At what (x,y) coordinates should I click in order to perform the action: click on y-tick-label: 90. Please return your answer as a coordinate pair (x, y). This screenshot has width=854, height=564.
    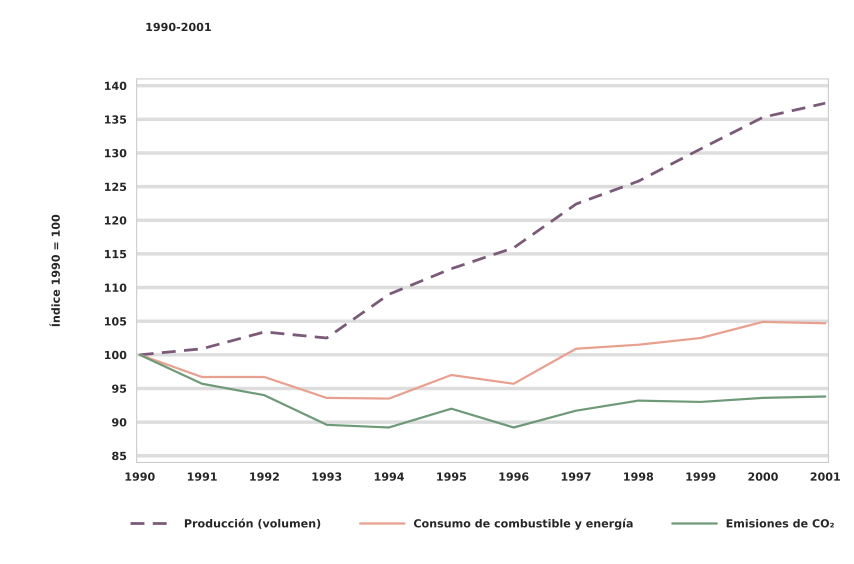
    Looking at the image, I should click on (119, 422).